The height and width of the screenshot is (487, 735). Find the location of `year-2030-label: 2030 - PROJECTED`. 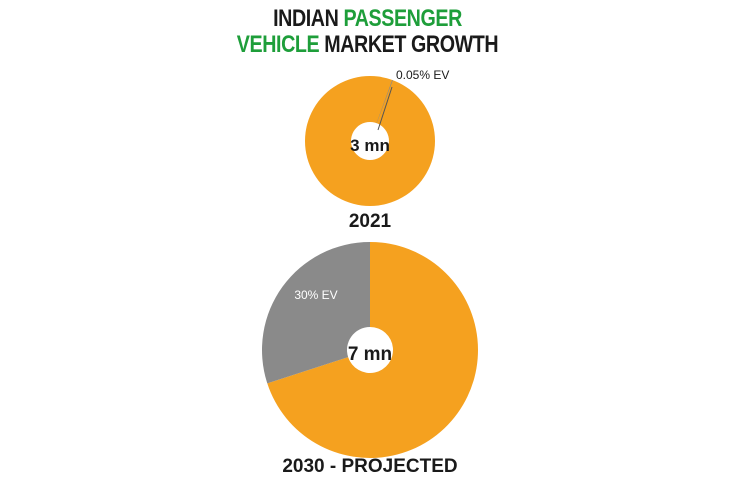

year-2030-label: 2030 - PROJECTED is located at coordinates (369, 466).